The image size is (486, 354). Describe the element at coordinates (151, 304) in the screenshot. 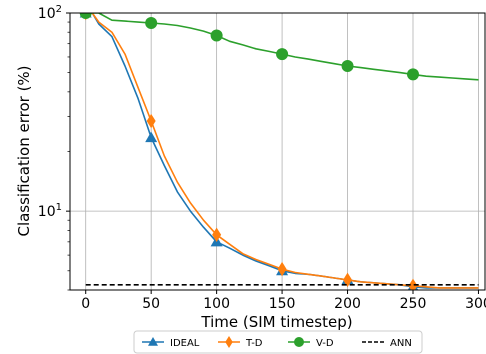

I see `x-tick-label: 50` at that location.